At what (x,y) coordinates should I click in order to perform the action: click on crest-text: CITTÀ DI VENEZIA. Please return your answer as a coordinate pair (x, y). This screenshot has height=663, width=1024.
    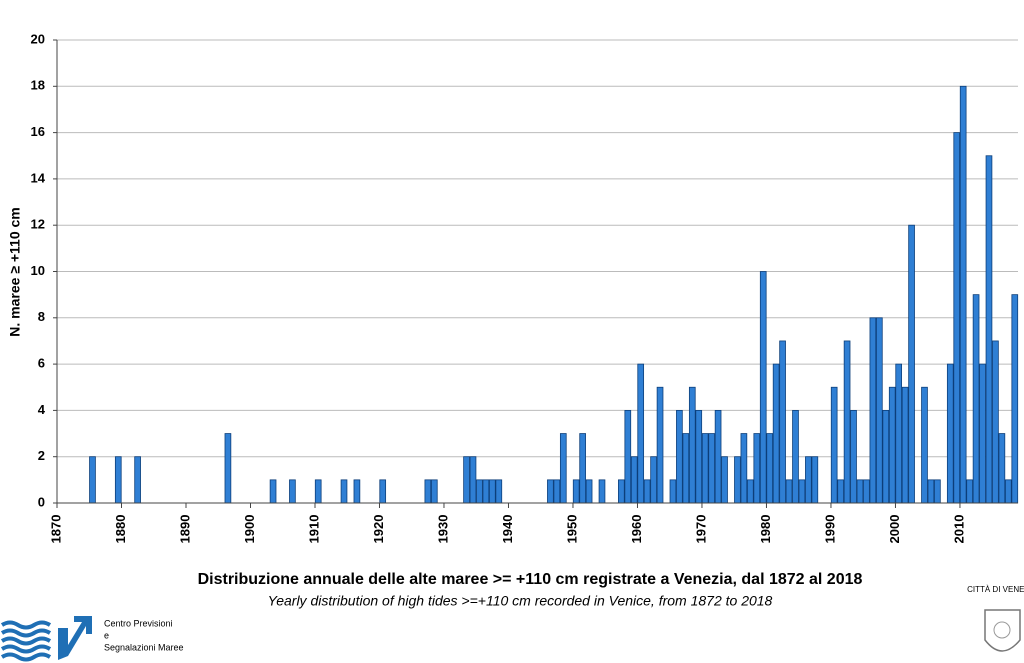
    Looking at the image, I should click on (995, 589).